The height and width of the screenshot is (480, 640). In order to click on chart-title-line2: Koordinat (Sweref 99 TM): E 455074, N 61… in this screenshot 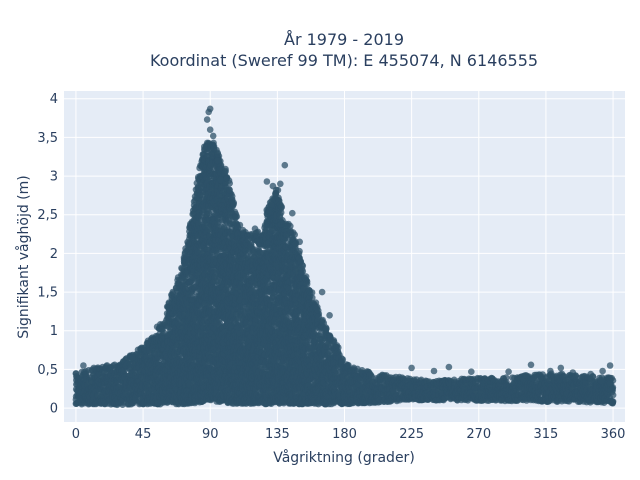, I will do `click(344, 60)`.